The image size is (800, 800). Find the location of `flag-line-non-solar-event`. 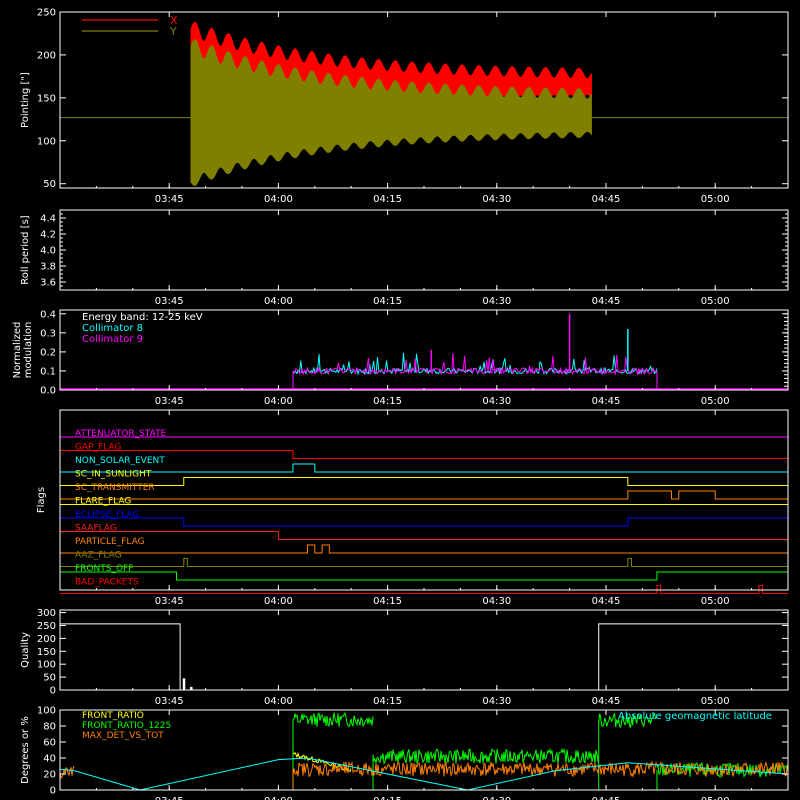

flag-line-non-solar-event is located at coordinates (424, 468).